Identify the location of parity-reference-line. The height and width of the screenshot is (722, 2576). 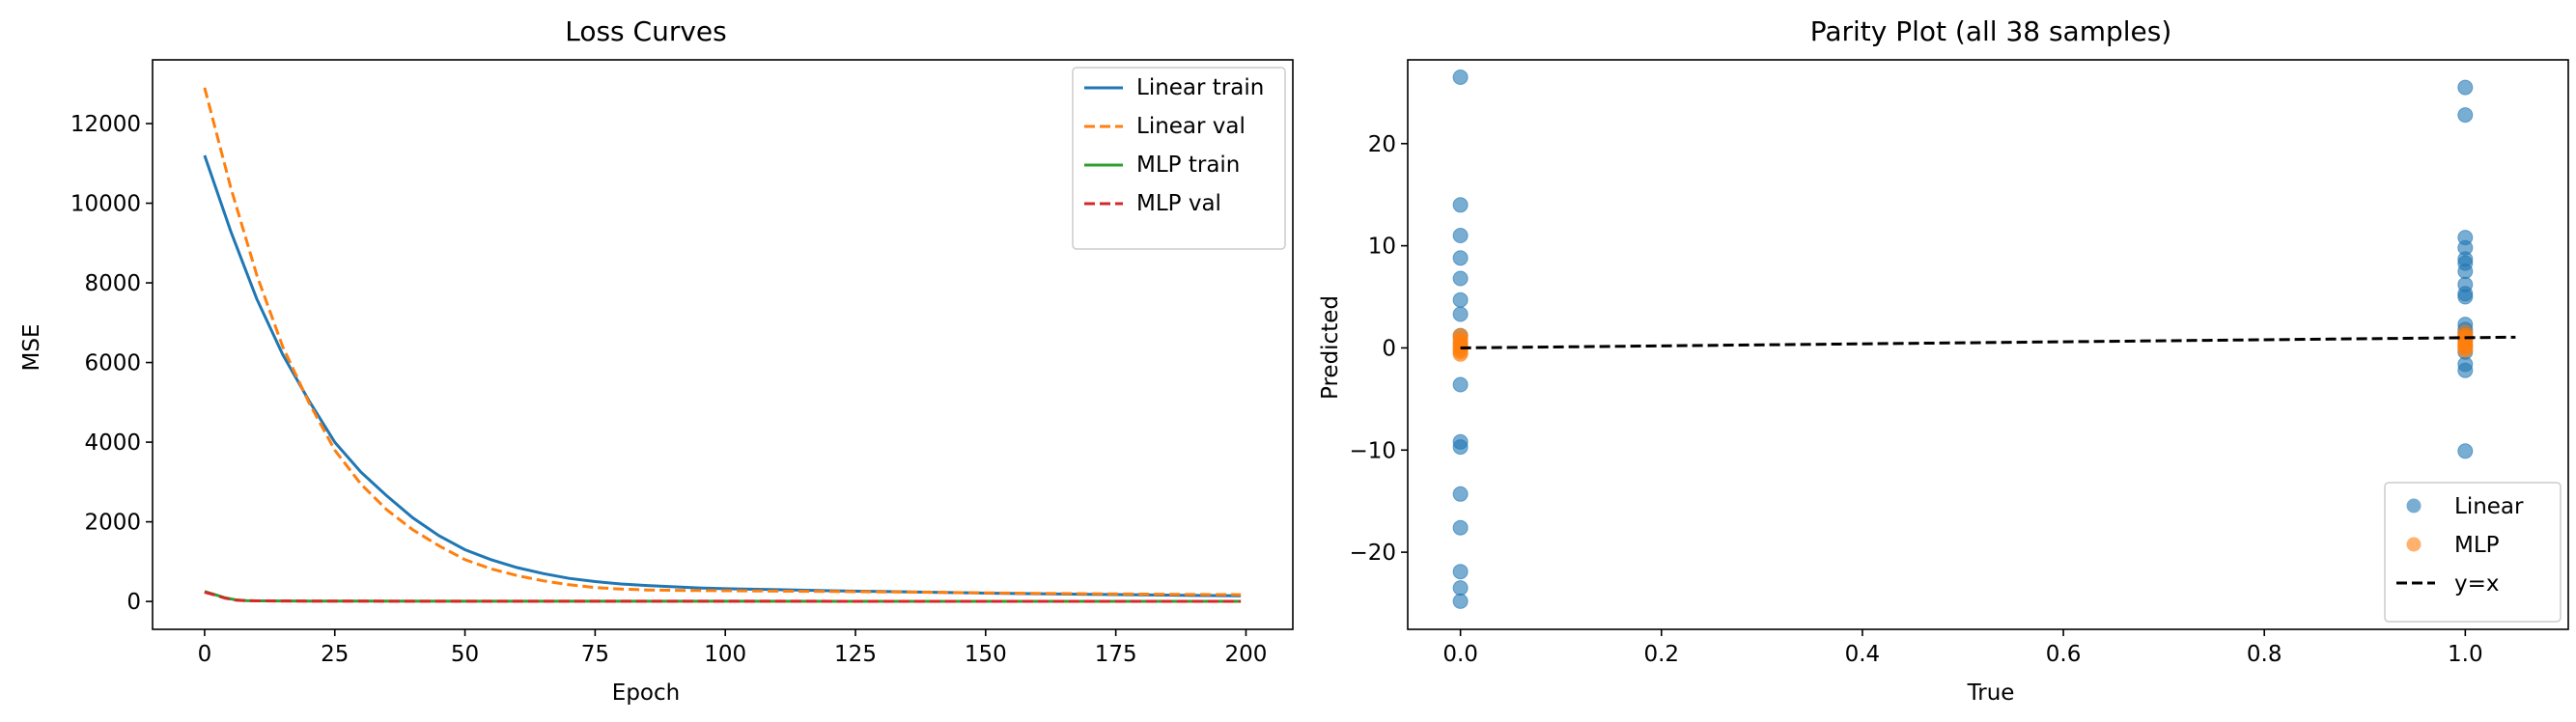
(1988, 342).